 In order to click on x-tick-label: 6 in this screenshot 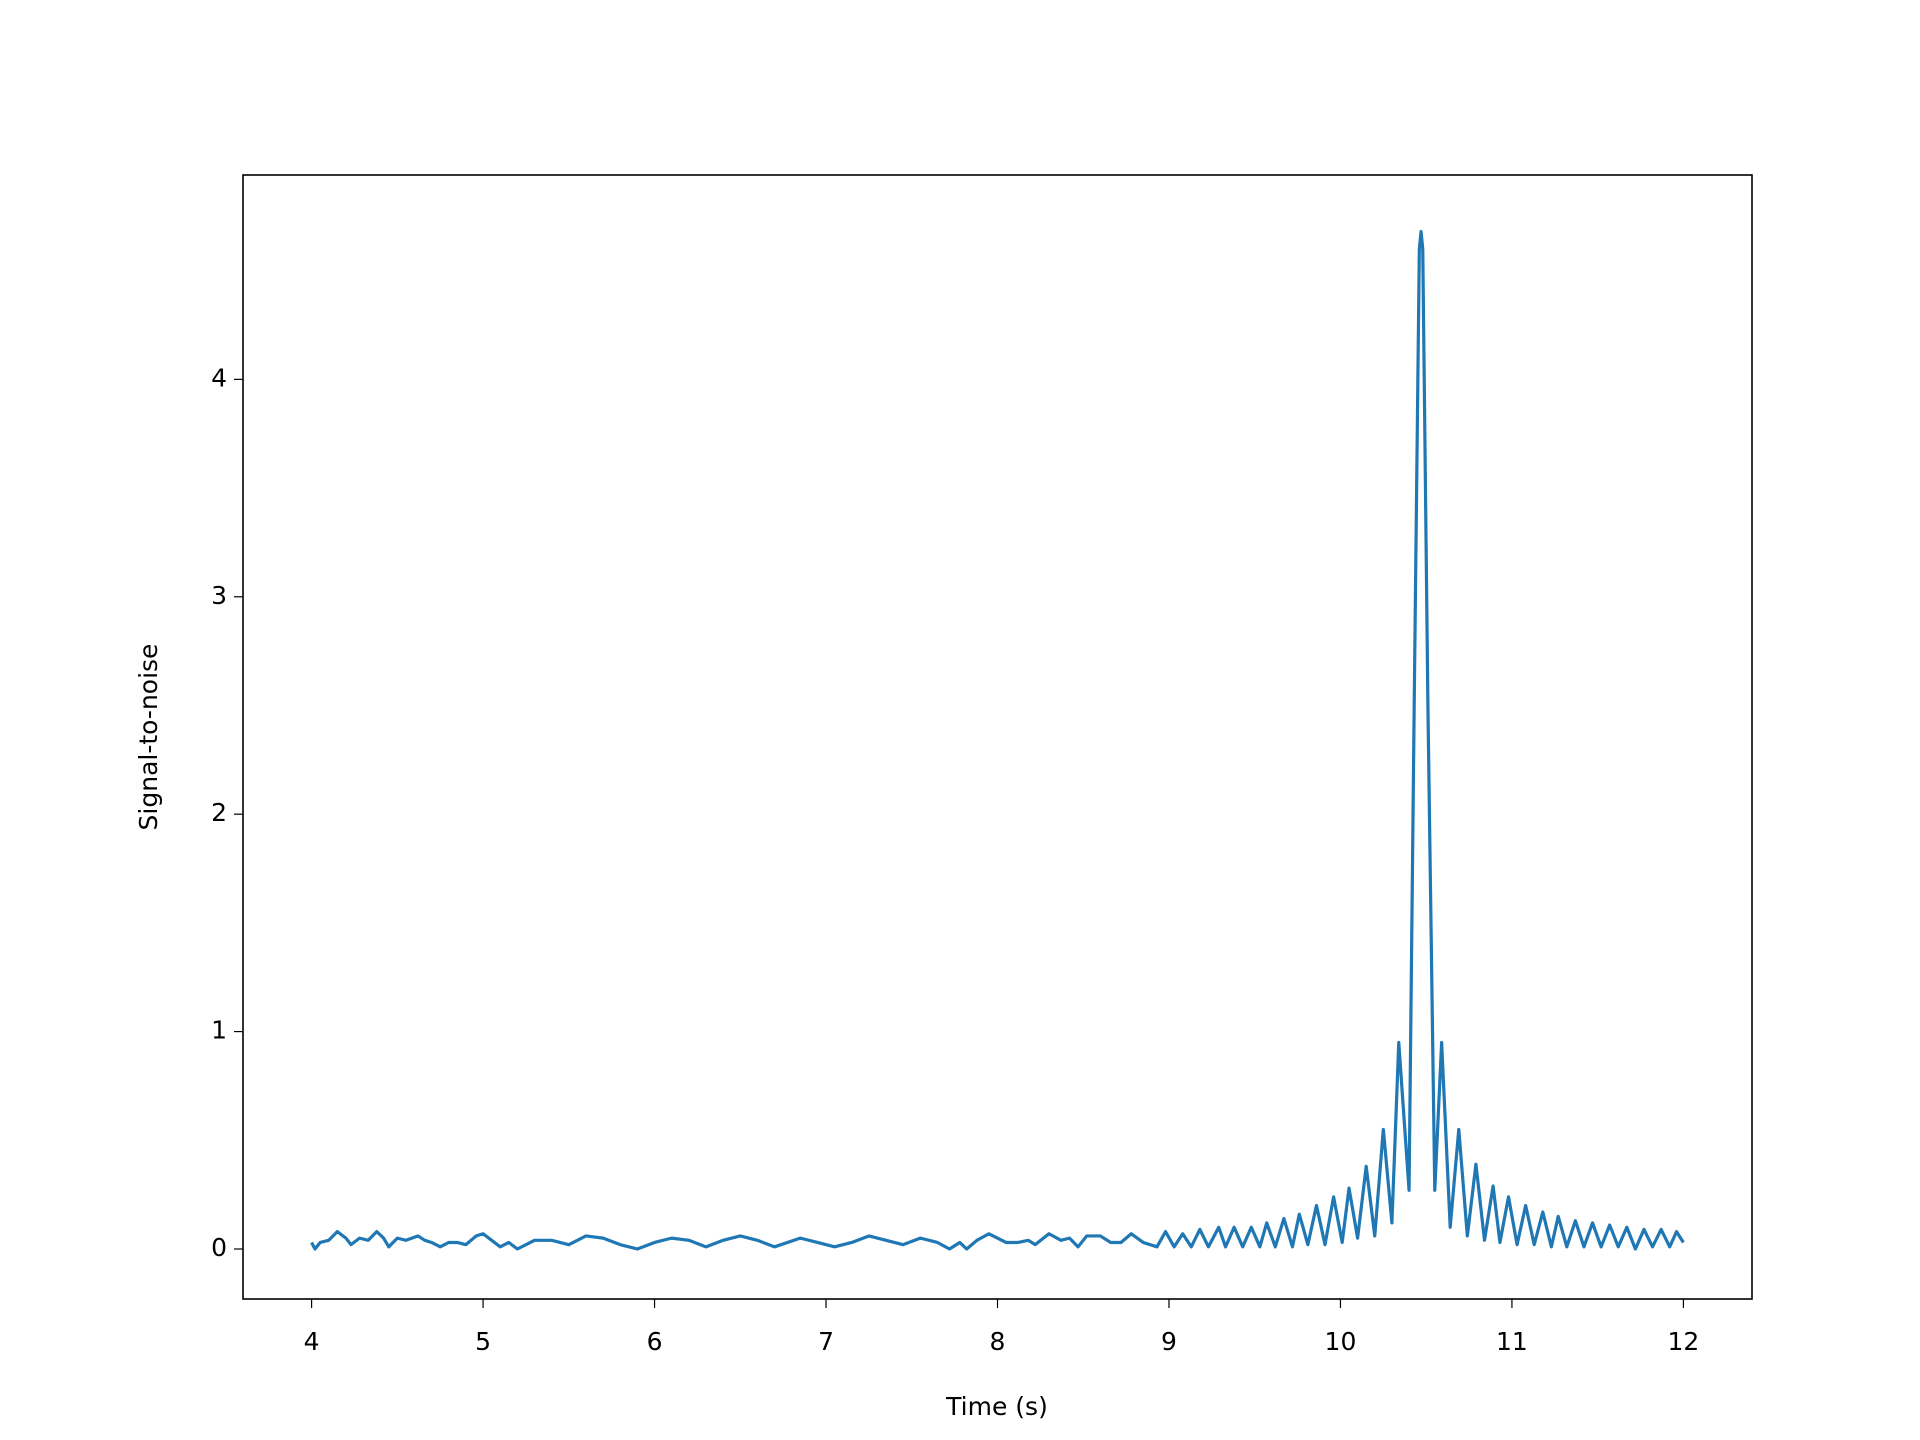, I will do `click(655, 1341)`.